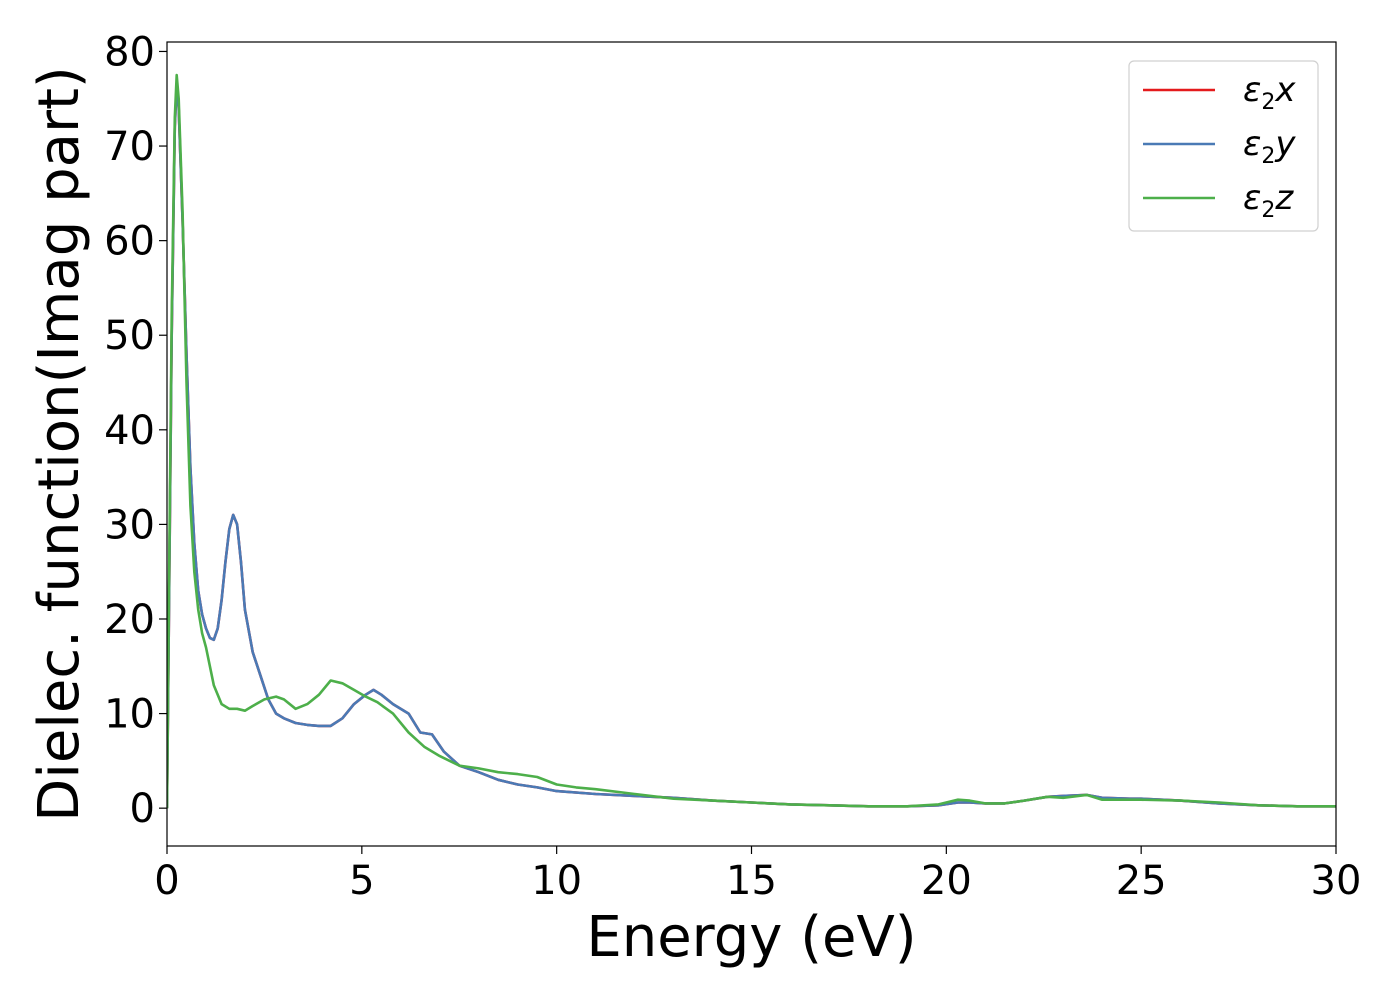  Describe the element at coordinates (129, 242) in the screenshot. I see `y-tick-label: 60` at that location.